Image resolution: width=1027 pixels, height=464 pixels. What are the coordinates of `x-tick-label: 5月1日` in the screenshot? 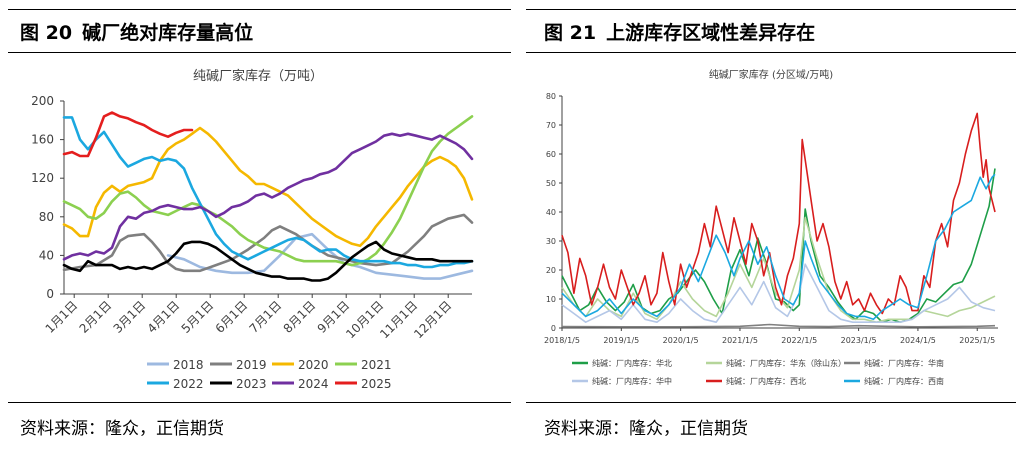 It's located at (198, 317).